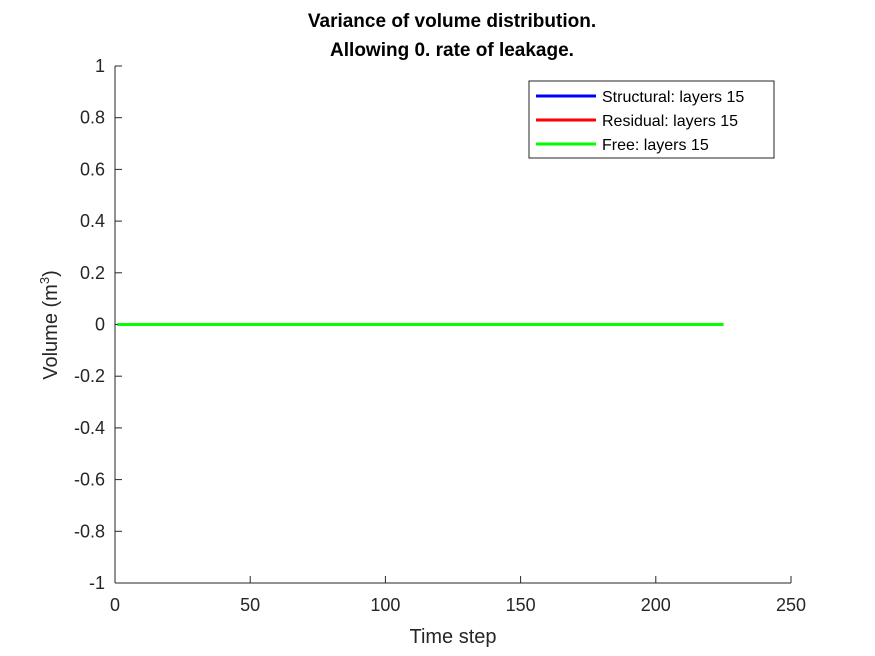 The width and height of the screenshot is (875, 656). What do you see at coordinates (92, 118) in the screenshot?
I see `y-tick-label: 0.8` at bounding box center [92, 118].